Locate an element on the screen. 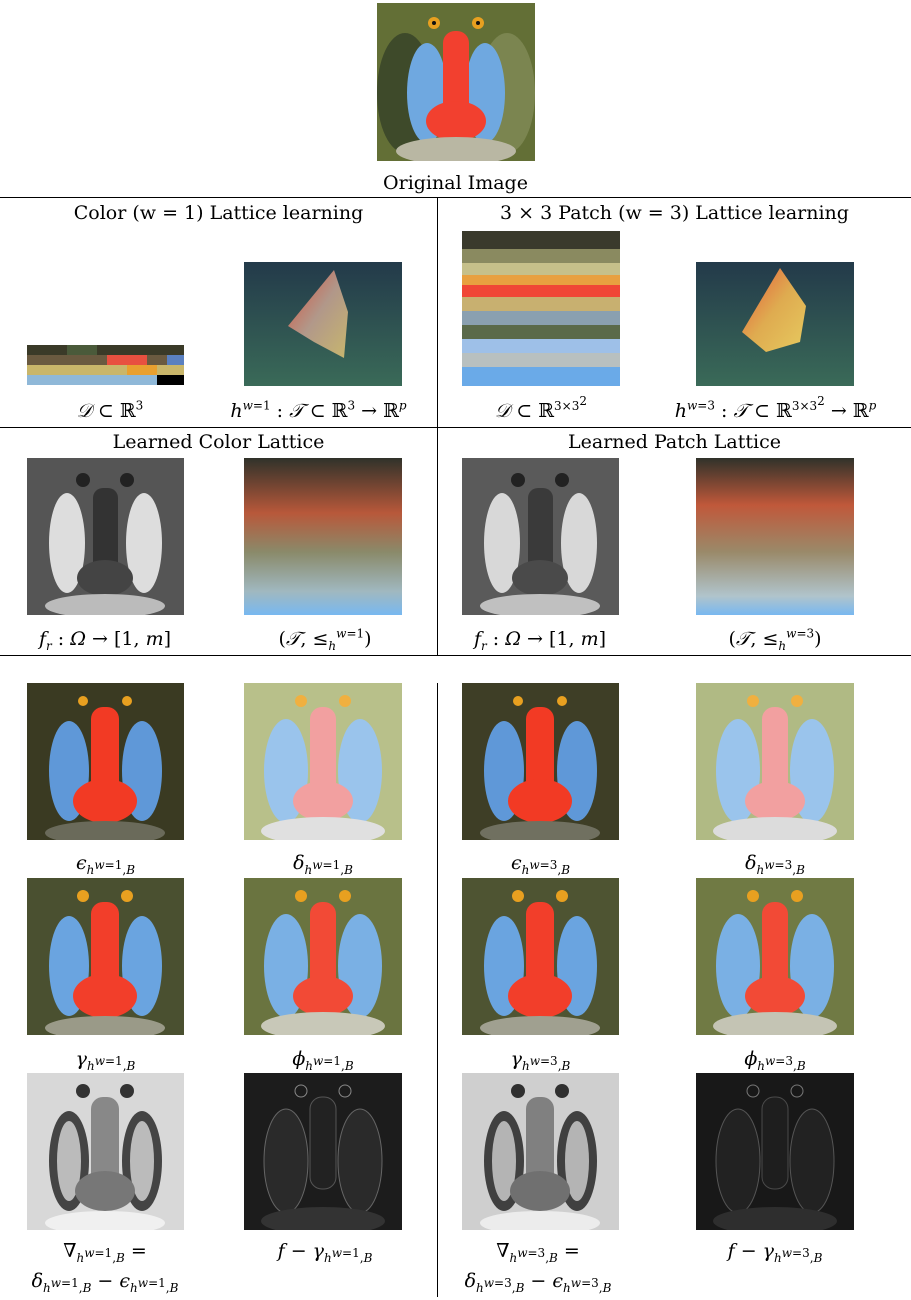  caption-gamma3: γhw=3,B is located at coordinates (540, 1060).